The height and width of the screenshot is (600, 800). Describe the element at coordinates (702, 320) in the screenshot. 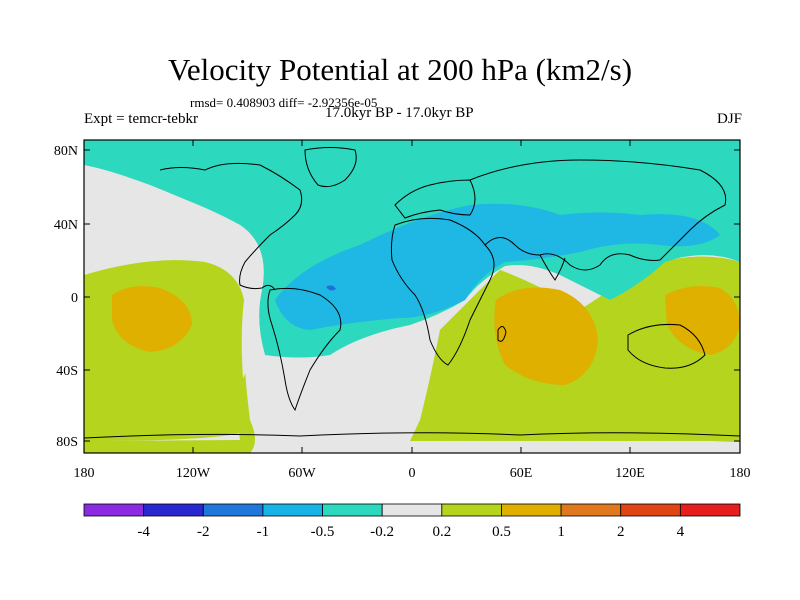

I see `field-max-maritime` at that location.